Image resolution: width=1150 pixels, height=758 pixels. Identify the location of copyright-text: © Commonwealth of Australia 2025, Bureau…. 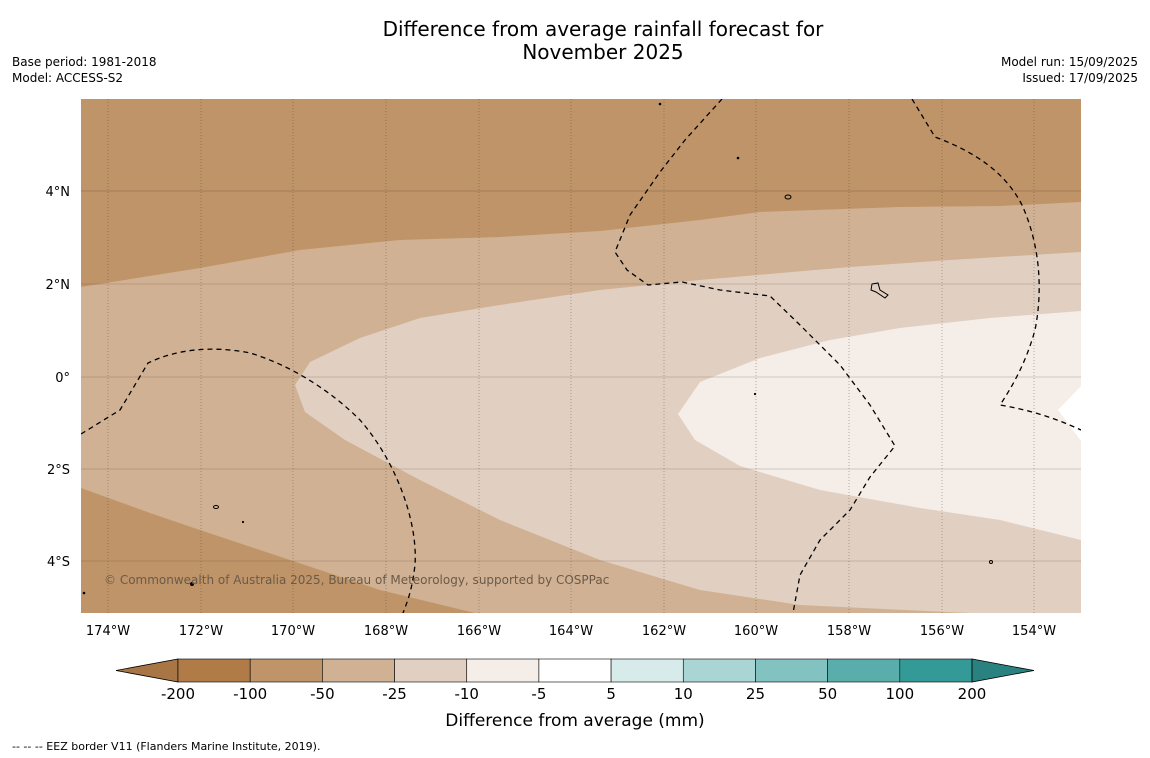
(356, 580).